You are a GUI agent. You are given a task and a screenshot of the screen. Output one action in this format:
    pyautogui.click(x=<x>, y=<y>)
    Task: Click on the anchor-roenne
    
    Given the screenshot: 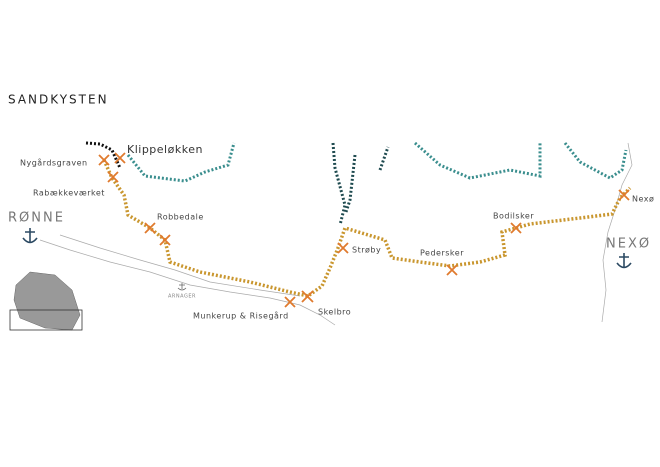 What is the action you would take?
    pyautogui.click(x=30, y=236)
    